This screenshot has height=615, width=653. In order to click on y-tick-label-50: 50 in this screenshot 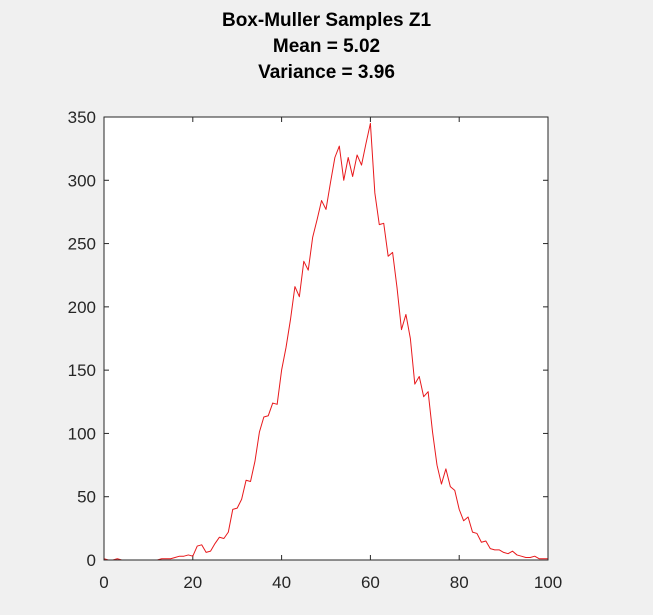, I will do `click(86, 497)`.